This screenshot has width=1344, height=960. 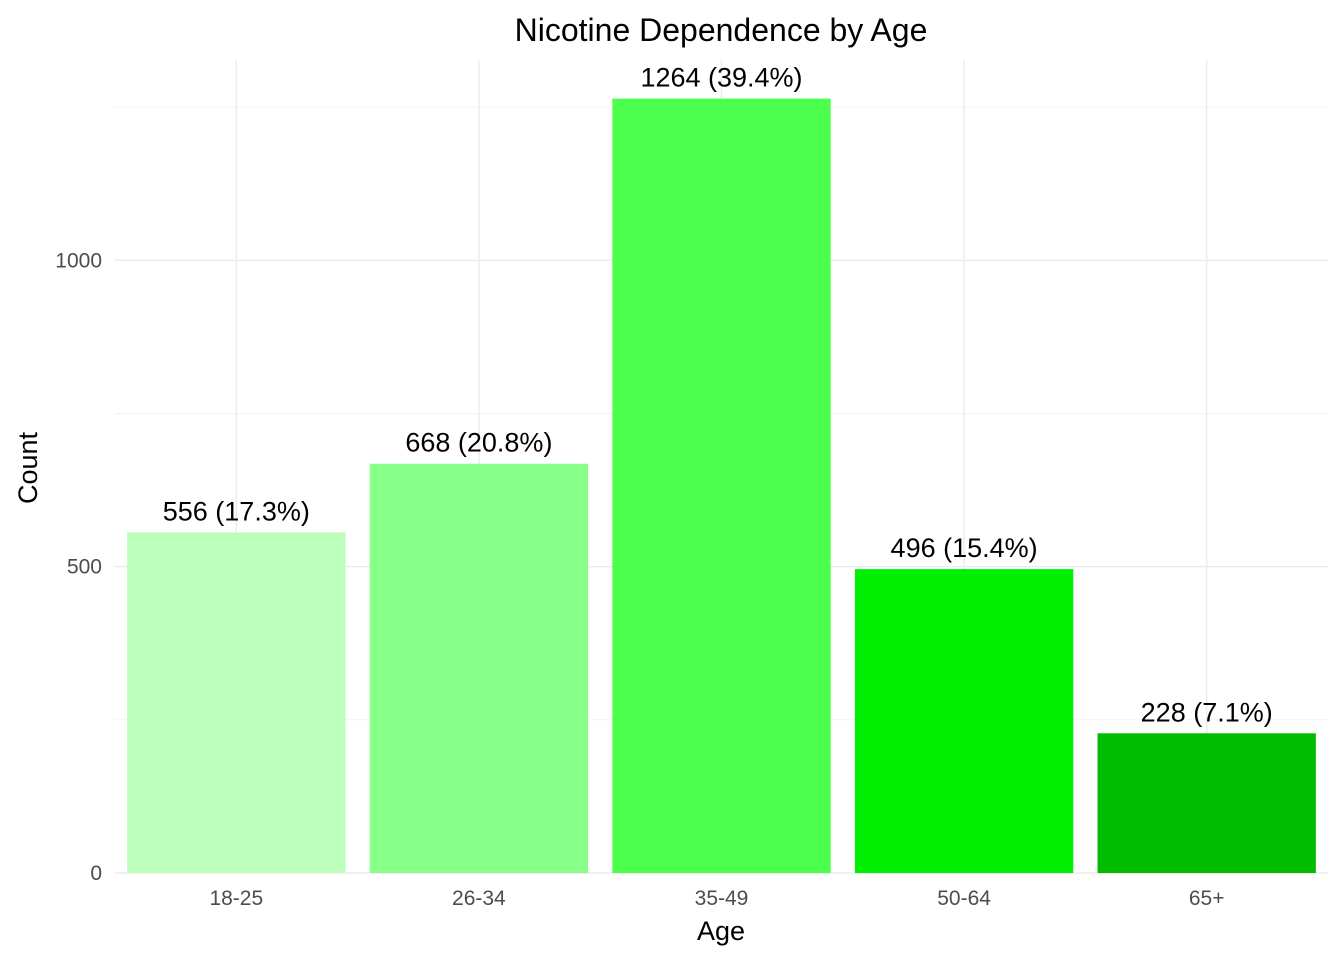 I want to click on data-label-18-25: 556 (17.3%), so click(x=236, y=511).